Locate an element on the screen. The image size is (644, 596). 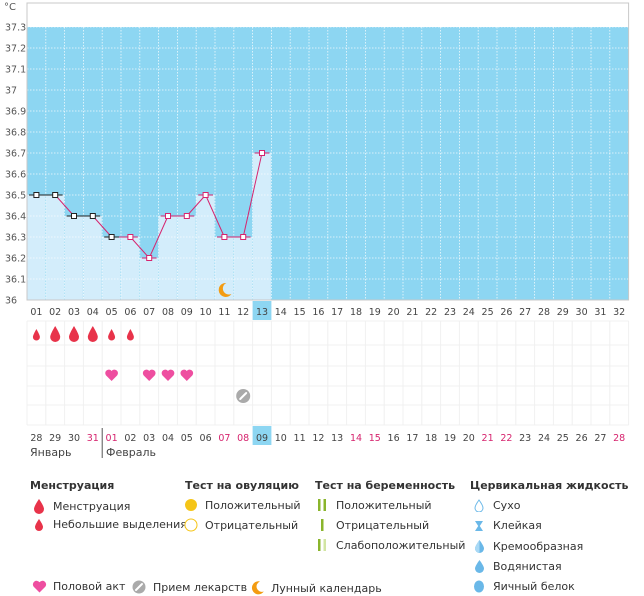
cycle-day-label: 10 is located at coordinates (206, 312).